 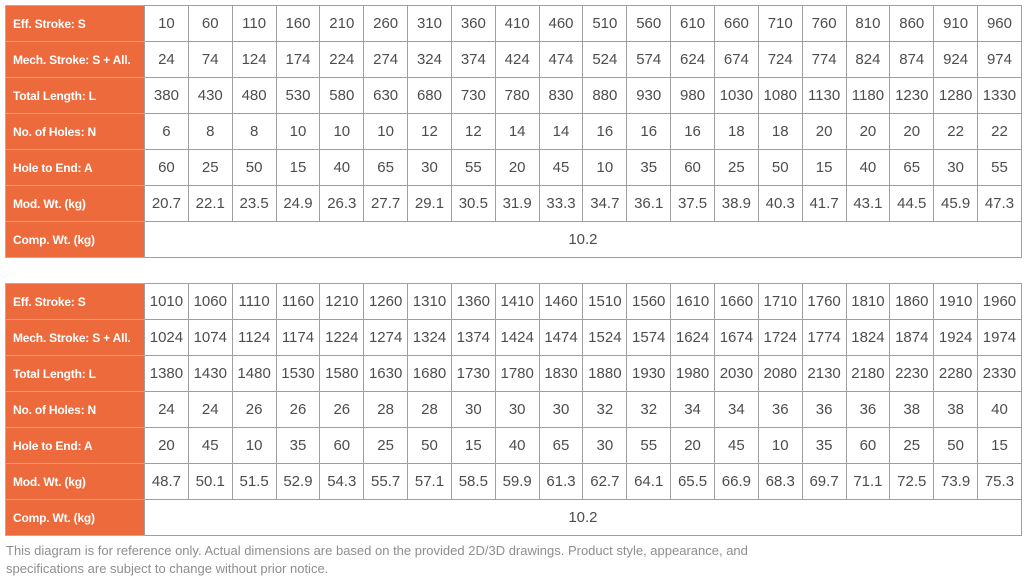 I want to click on data-cell: 174, so click(x=298, y=59).